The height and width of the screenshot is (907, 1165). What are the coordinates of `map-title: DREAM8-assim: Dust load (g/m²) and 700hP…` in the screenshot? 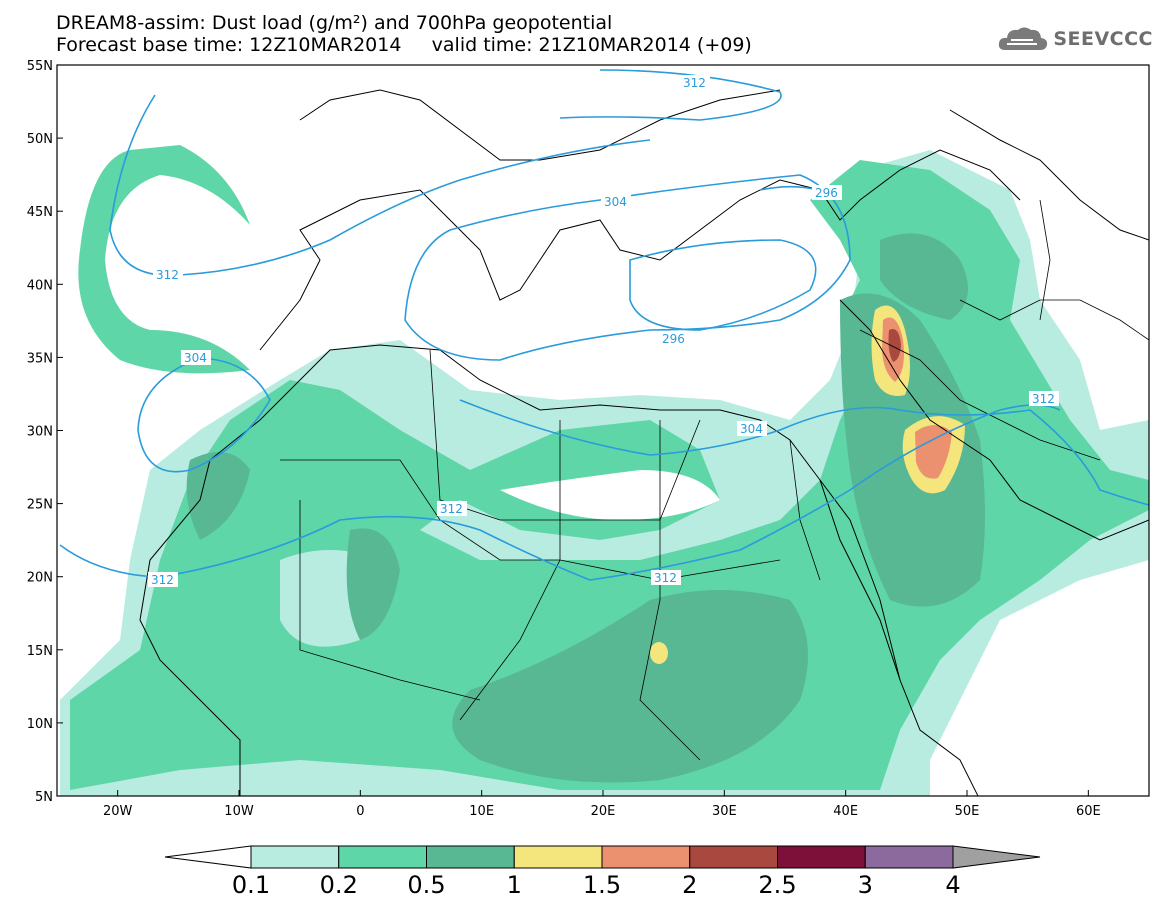 It's located at (334, 23).